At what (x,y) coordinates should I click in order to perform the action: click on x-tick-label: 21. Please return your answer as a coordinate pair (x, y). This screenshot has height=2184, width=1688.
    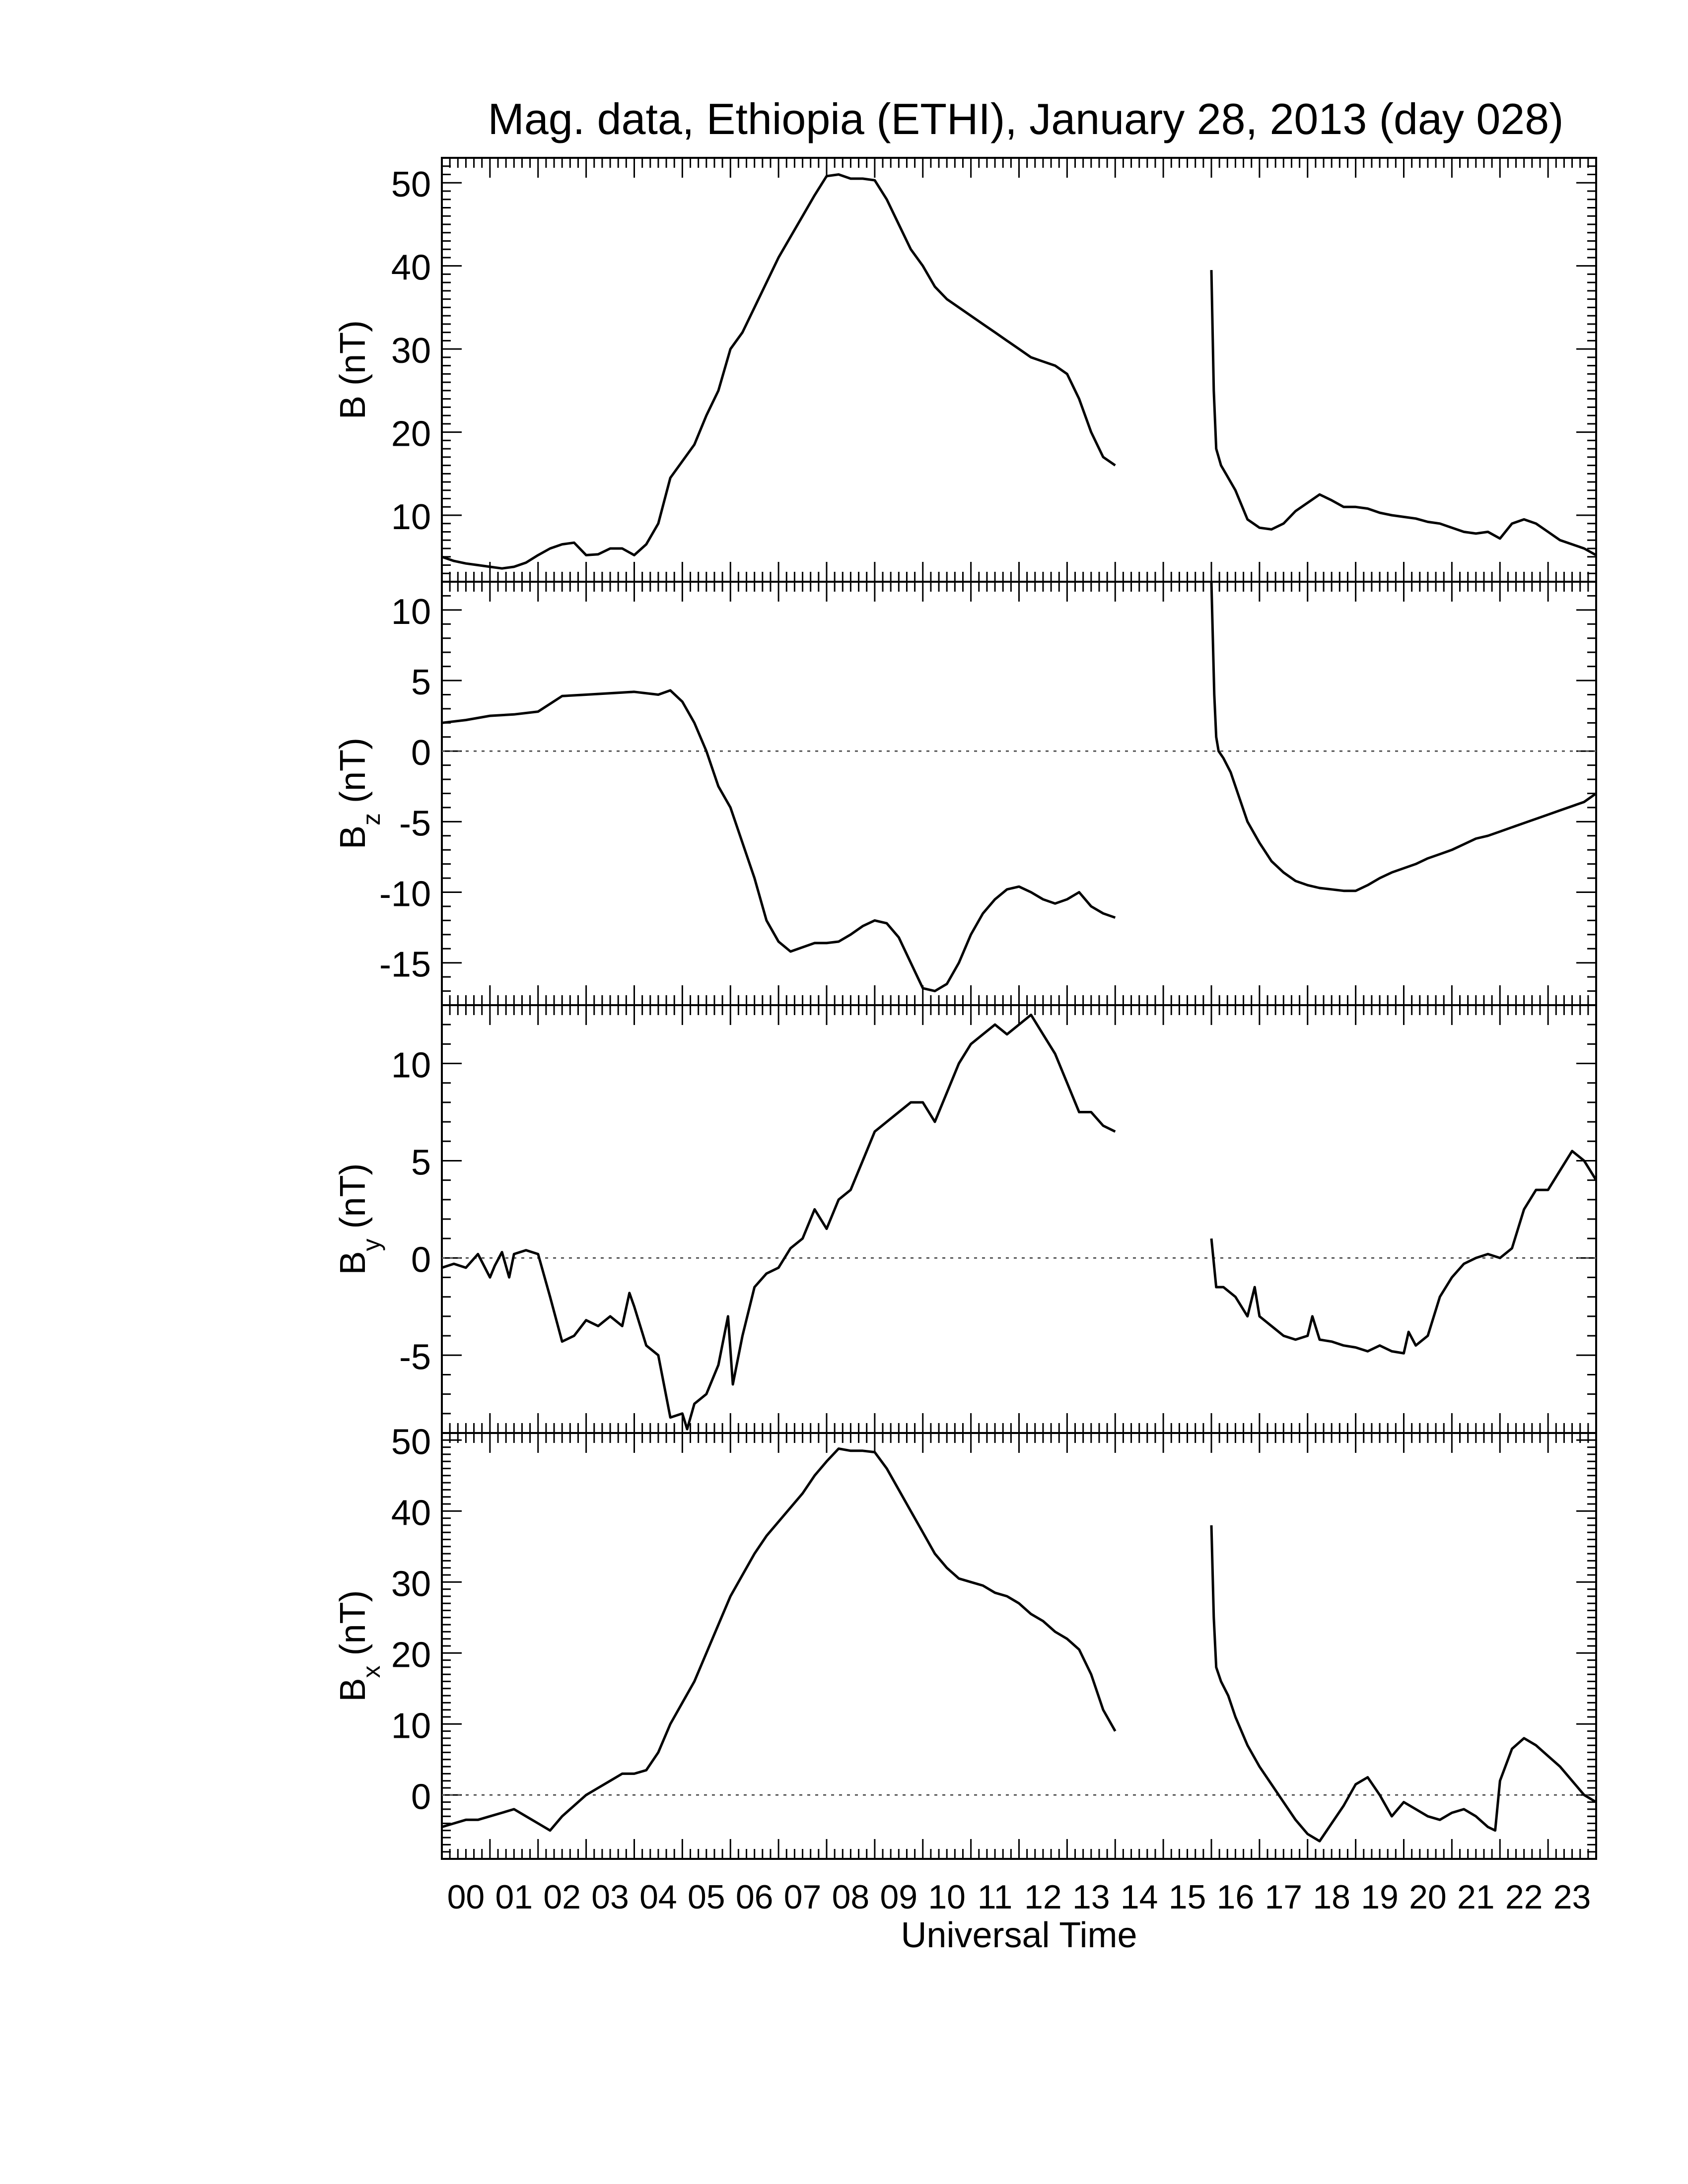
    Looking at the image, I should click on (1476, 1897).